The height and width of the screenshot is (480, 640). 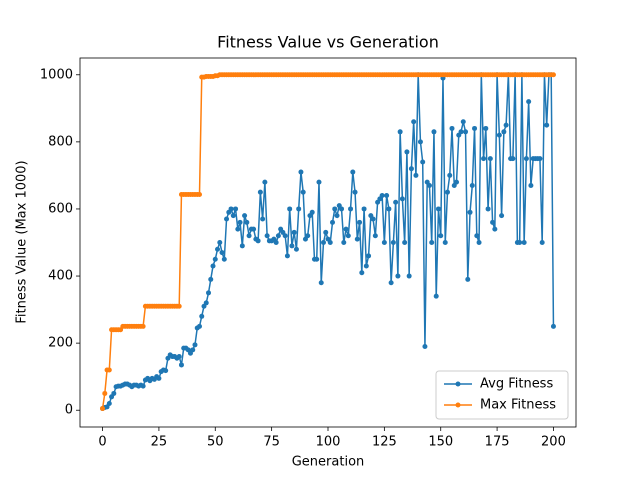 I want to click on x-tick-label: 25, so click(x=159, y=442).